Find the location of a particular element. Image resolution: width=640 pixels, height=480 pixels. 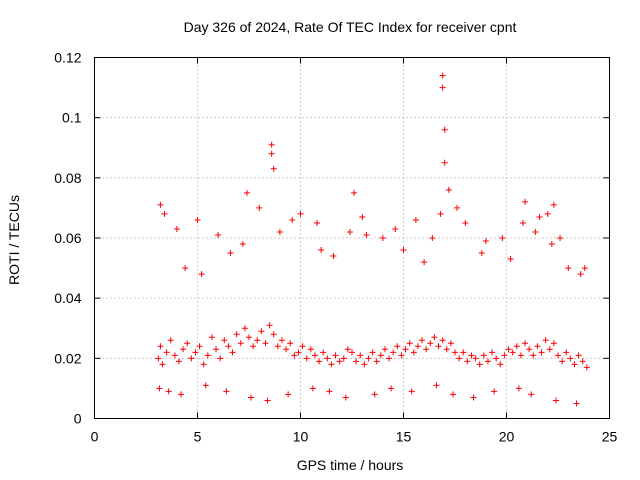

x-tick-label: 0 is located at coordinates (95, 437).